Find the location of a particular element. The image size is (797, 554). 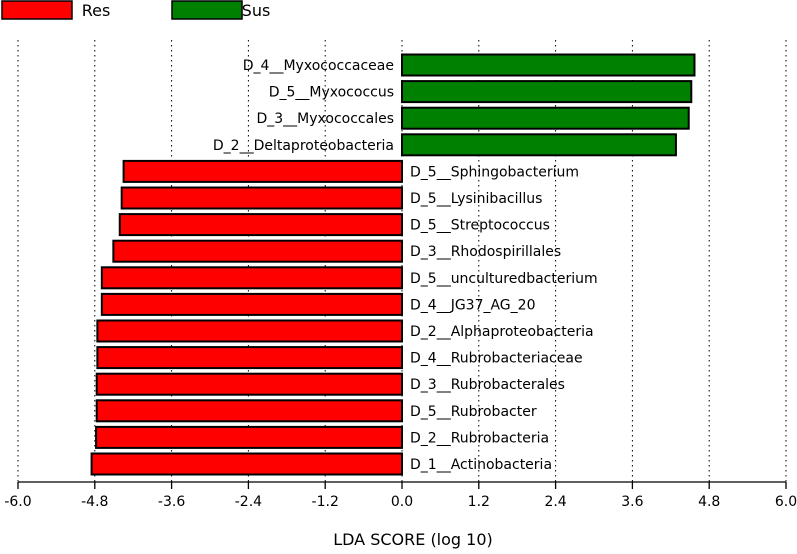

legend-label: Res is located at coordinates (96, 10).